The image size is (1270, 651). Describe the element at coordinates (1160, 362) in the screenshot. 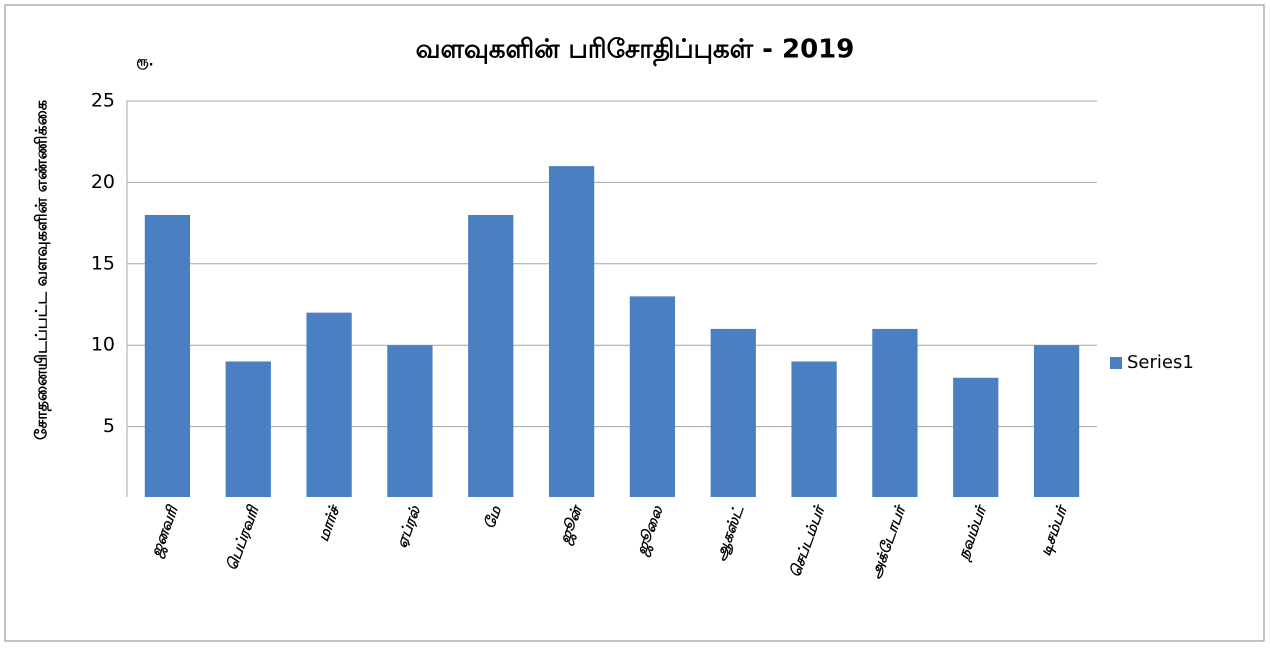

I see `legend-label: Series1` at that location.